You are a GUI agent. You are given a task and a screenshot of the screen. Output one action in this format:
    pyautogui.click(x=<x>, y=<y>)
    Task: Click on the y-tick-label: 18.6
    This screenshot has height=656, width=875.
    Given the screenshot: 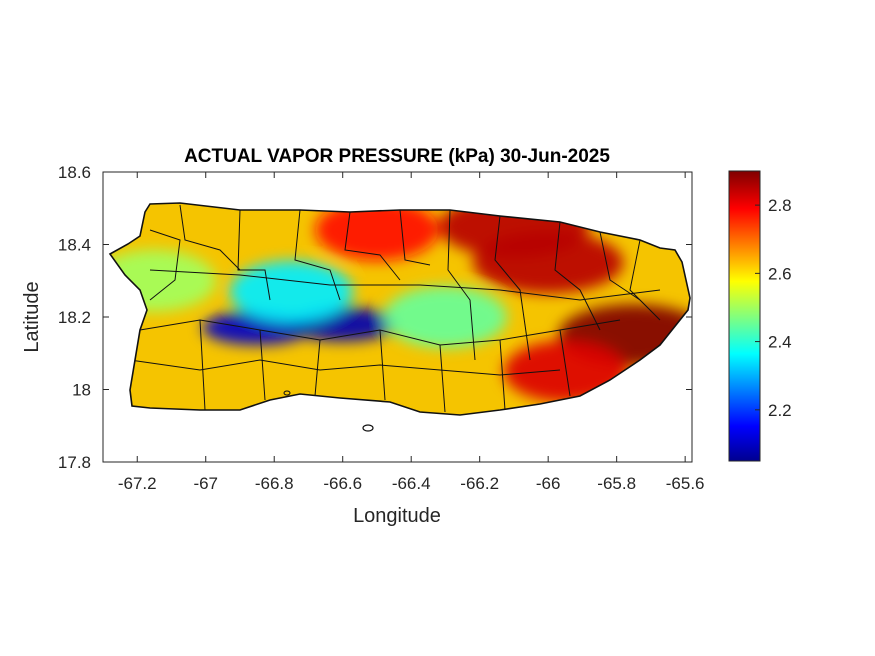 What is the action you would take?
    pyautogui.click(x=74, y=172)
    